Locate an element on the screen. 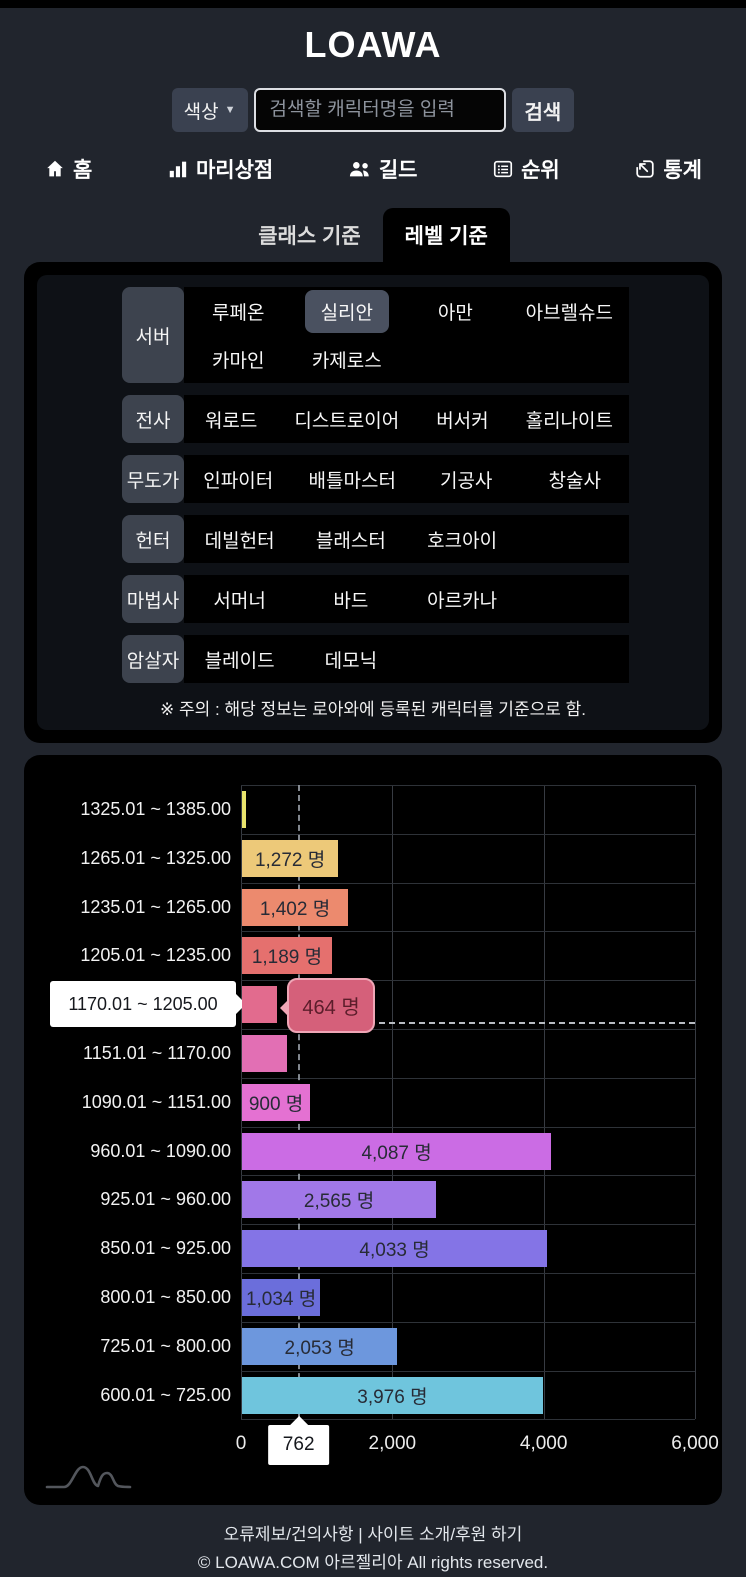  filter-option: 아르카나 is located at coordinates (462, 601).